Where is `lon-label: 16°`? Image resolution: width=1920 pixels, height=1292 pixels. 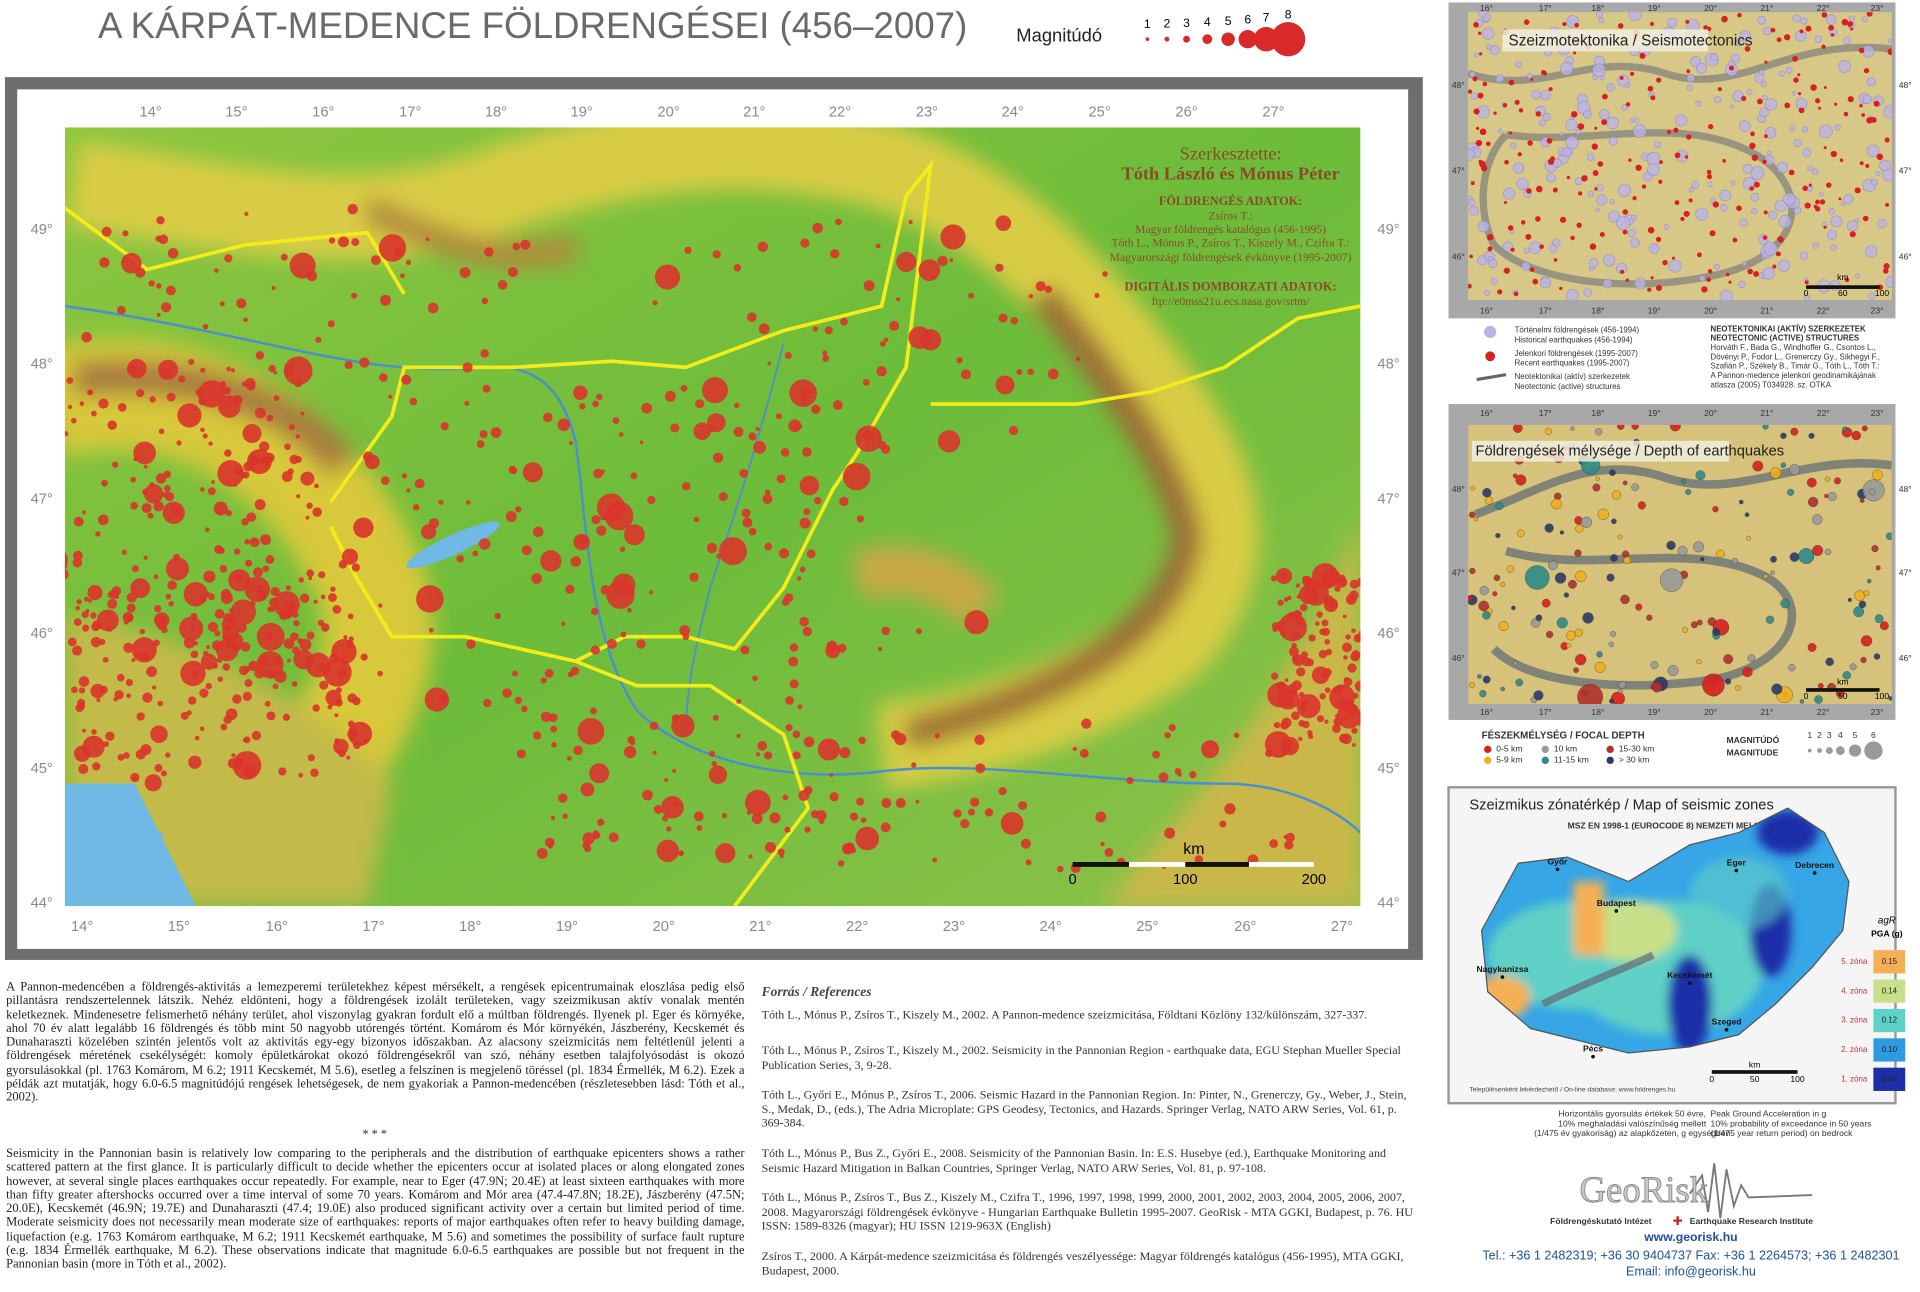 lon-label: 16° is located at coordinates (323, 113).